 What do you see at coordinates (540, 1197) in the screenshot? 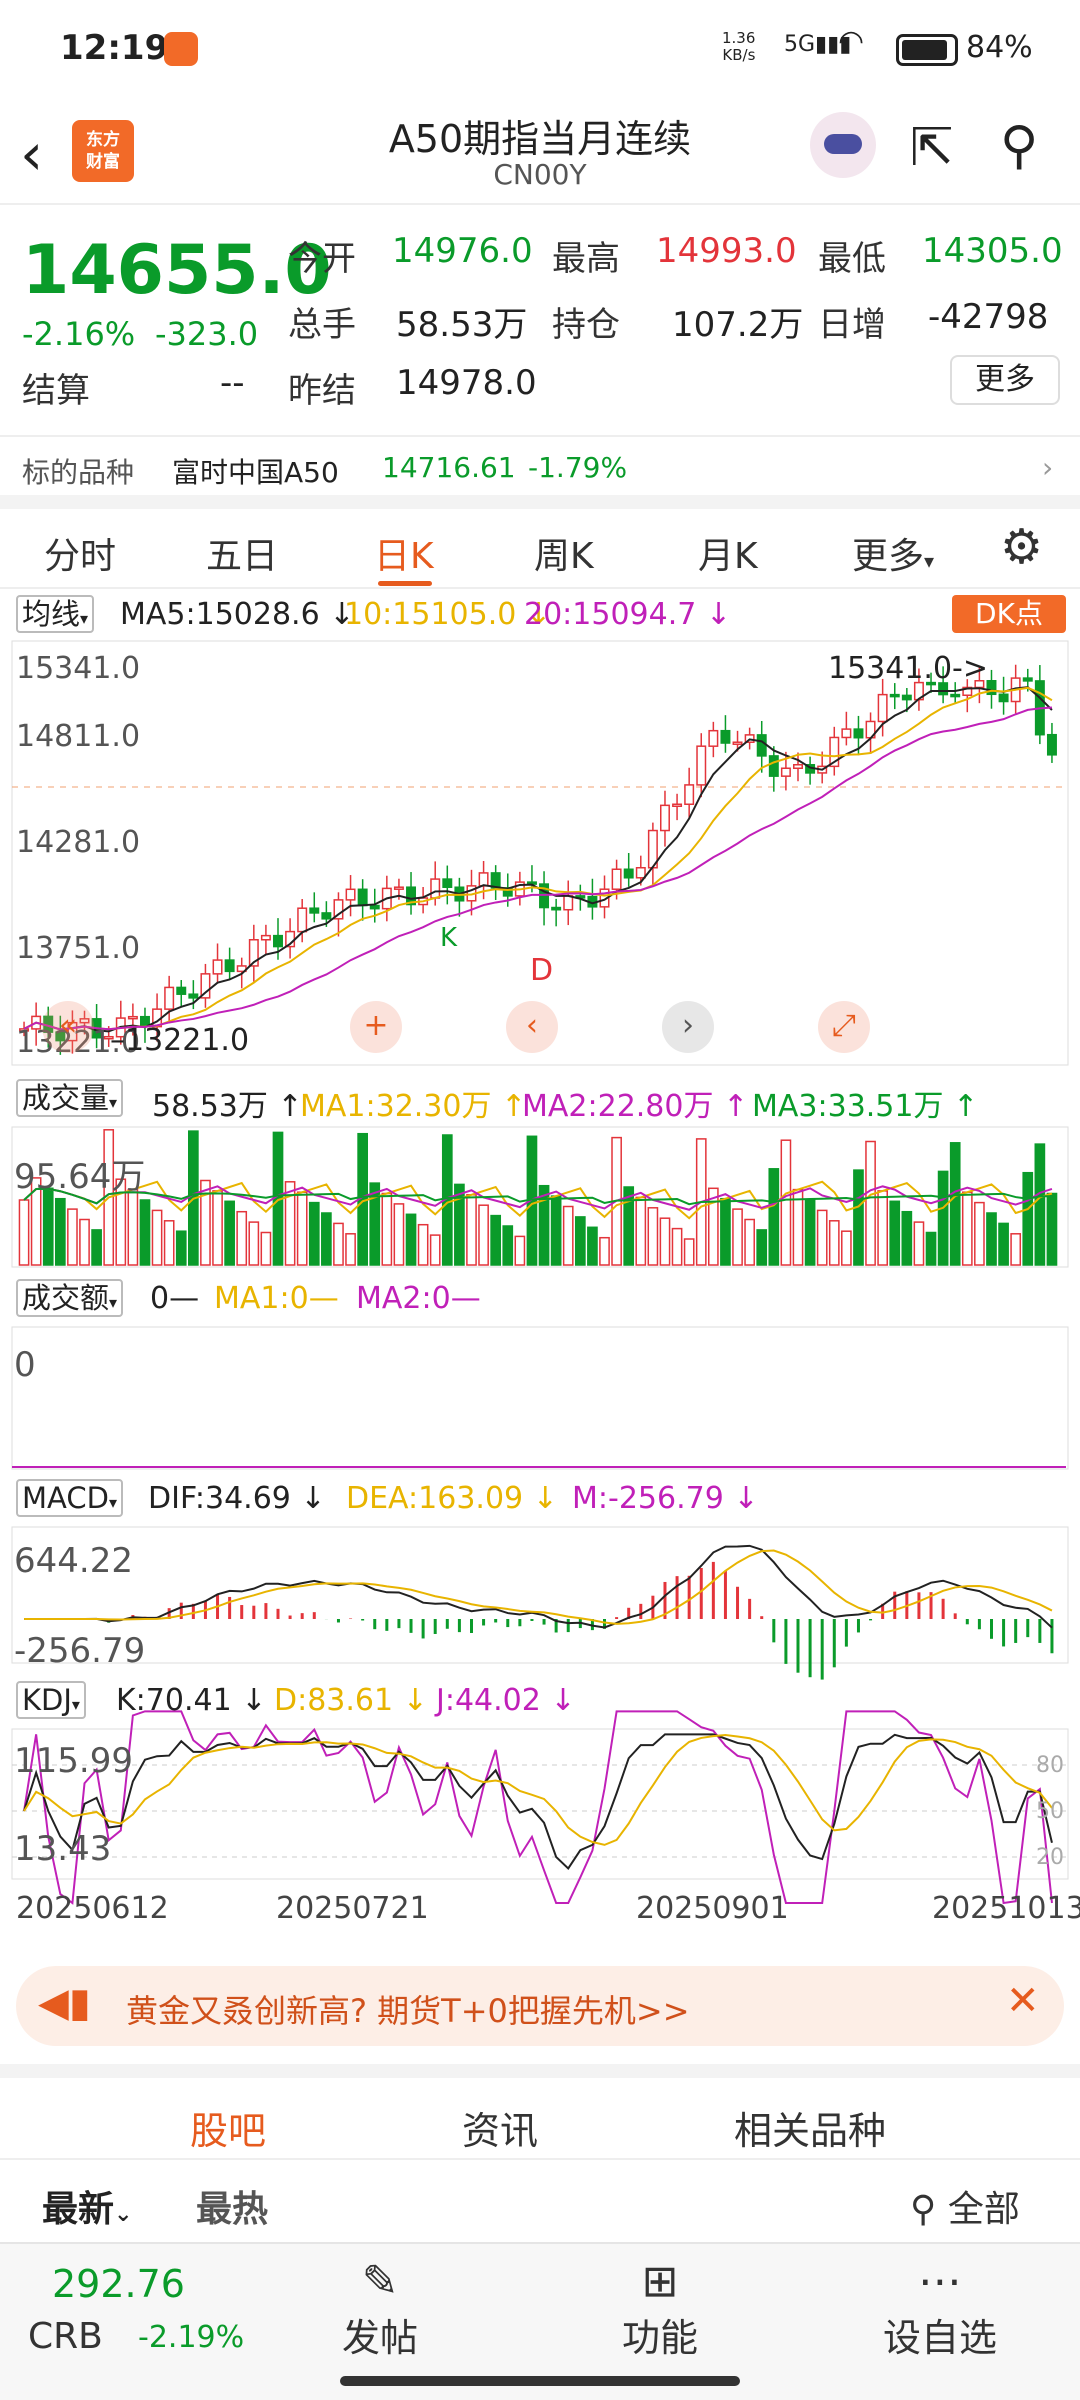
I see `volume-panel-frame` at bounding box center [540, 1197].